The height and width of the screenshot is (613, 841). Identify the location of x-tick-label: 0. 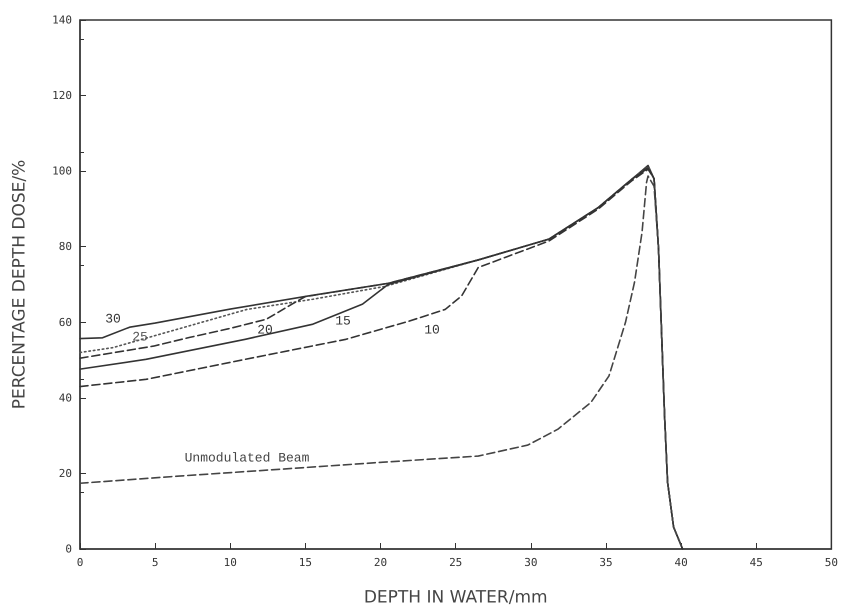
(80, 562).